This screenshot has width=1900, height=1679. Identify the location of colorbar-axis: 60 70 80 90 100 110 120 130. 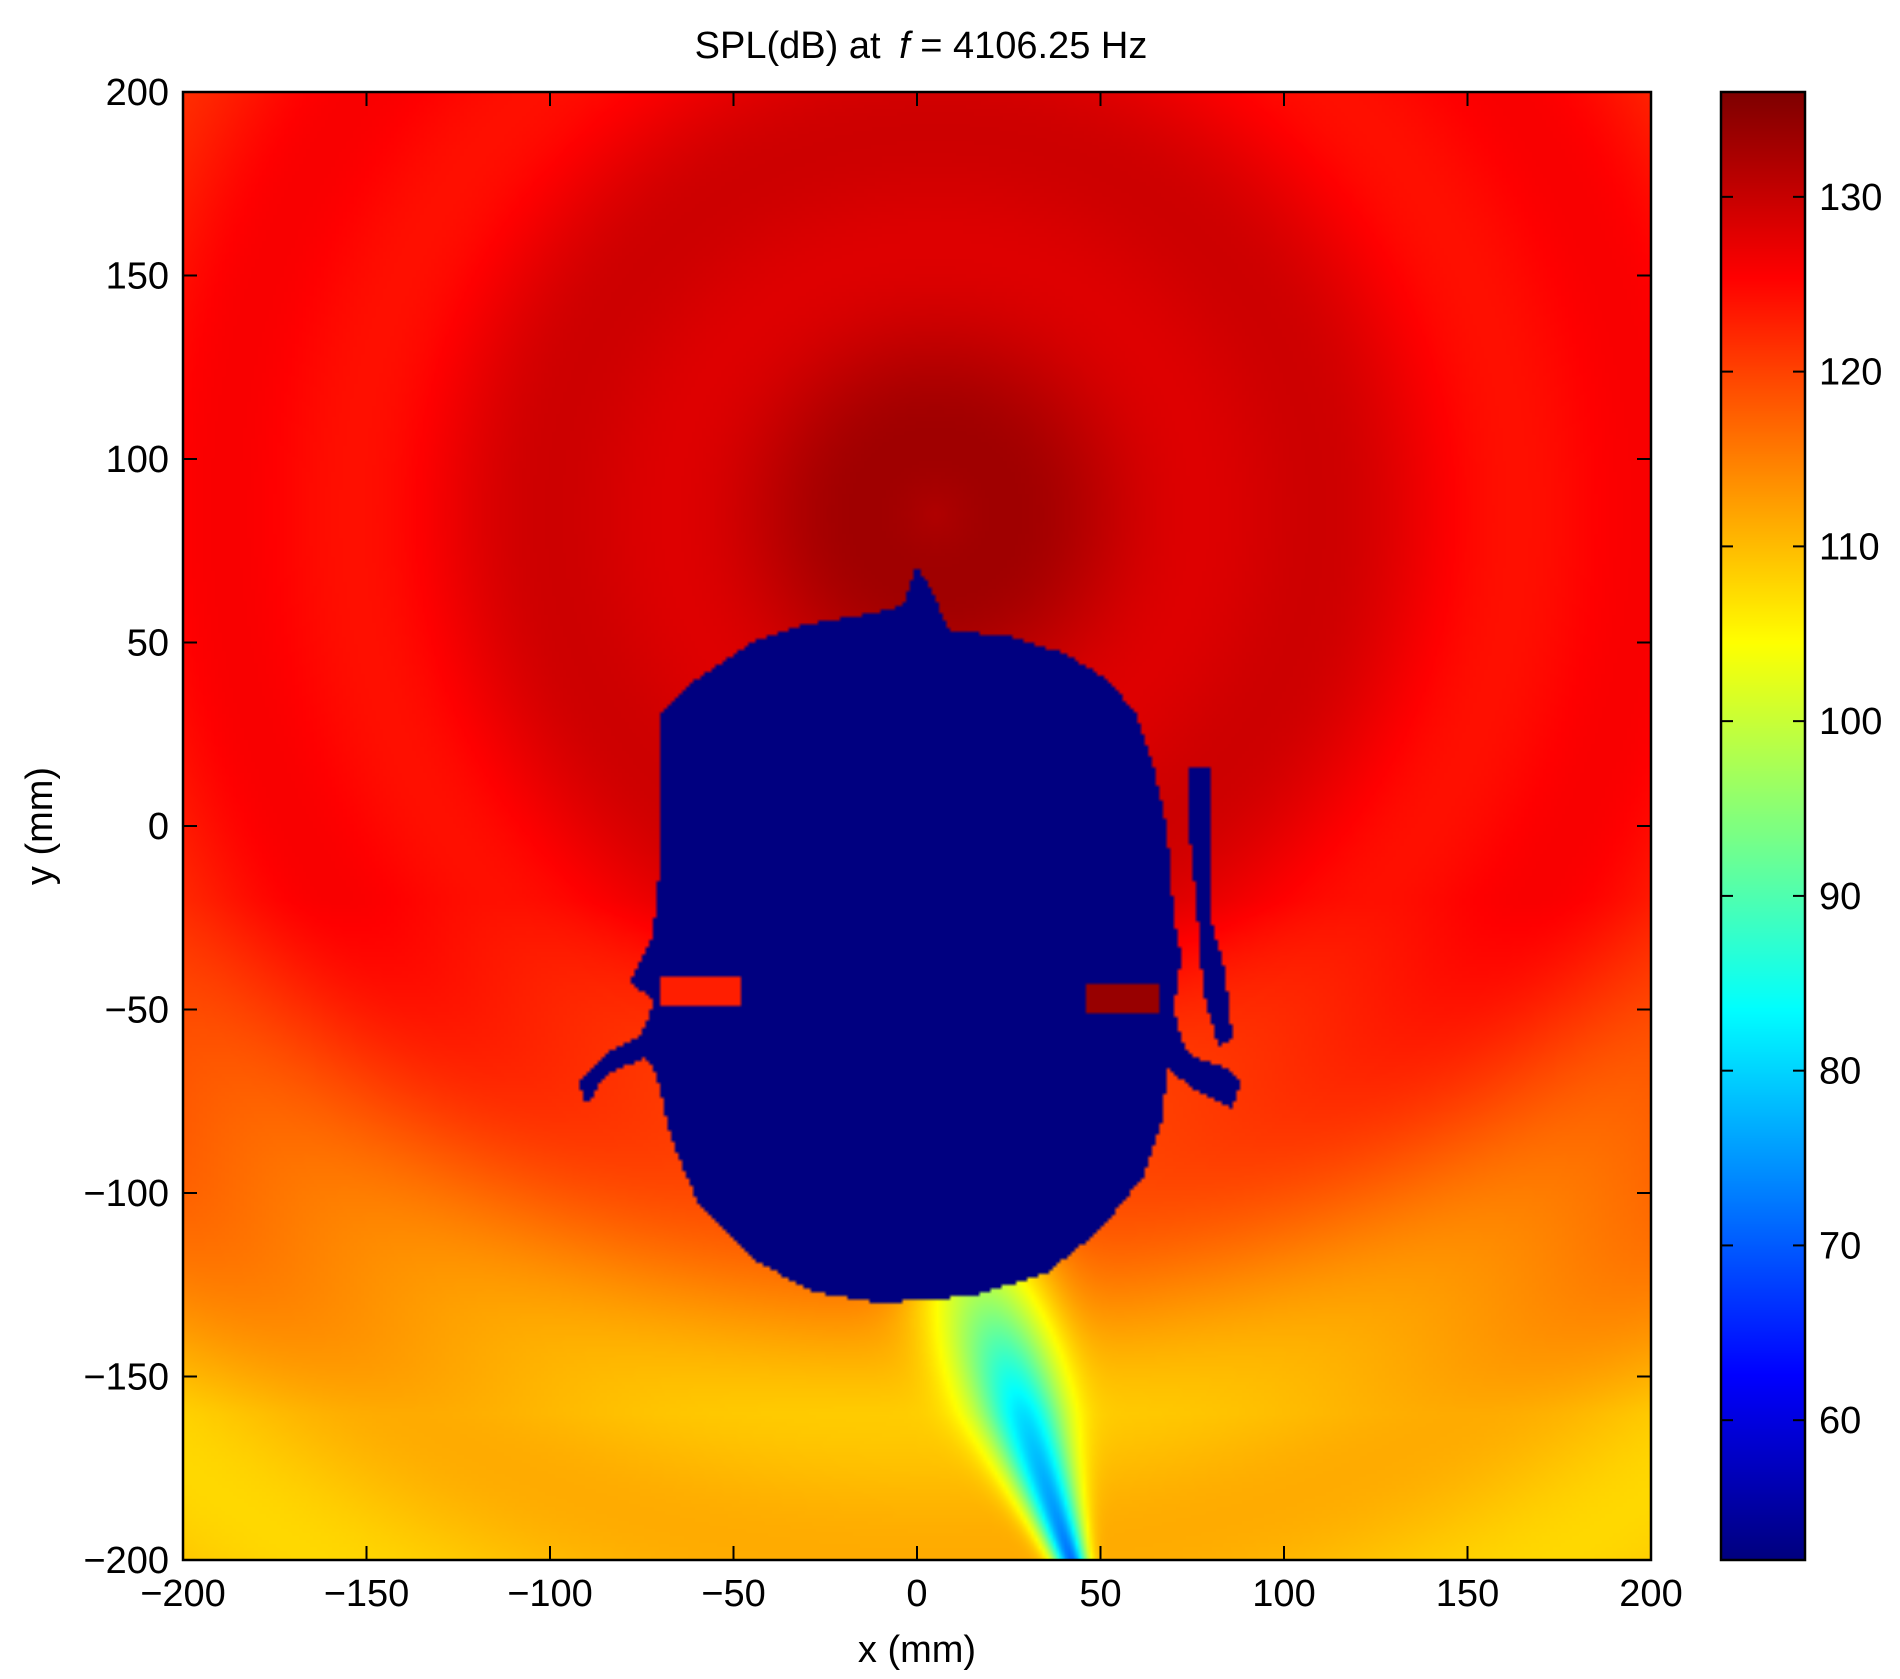
(1801, 809).